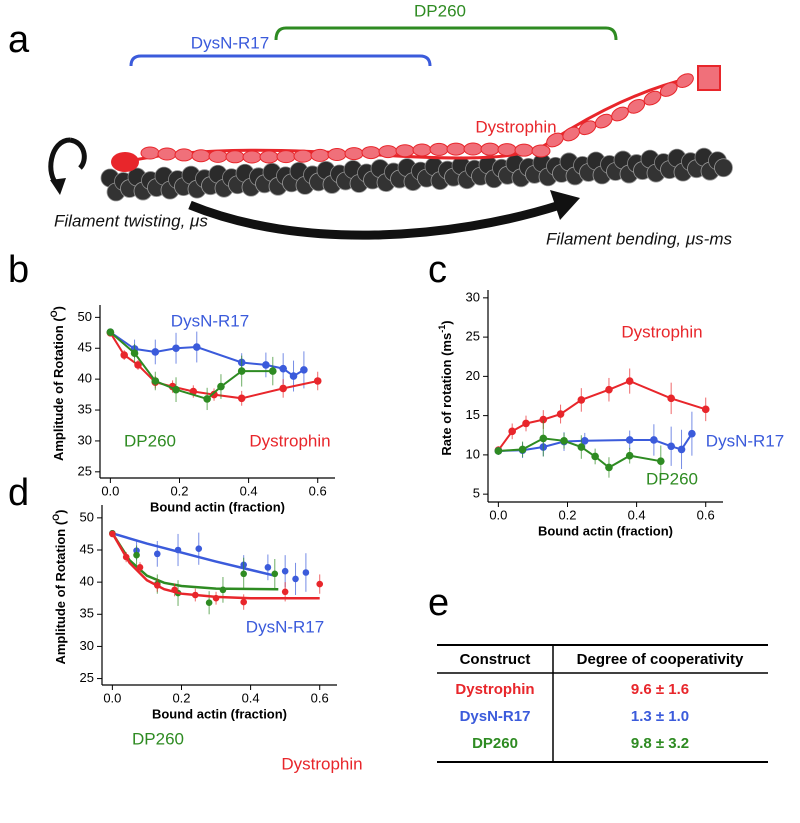  What do you see at coordinates (60, 592) in the screenshot?
I see `y-axis-label-part: Amplitude of Rotation (` at bounding box center [60, 592].